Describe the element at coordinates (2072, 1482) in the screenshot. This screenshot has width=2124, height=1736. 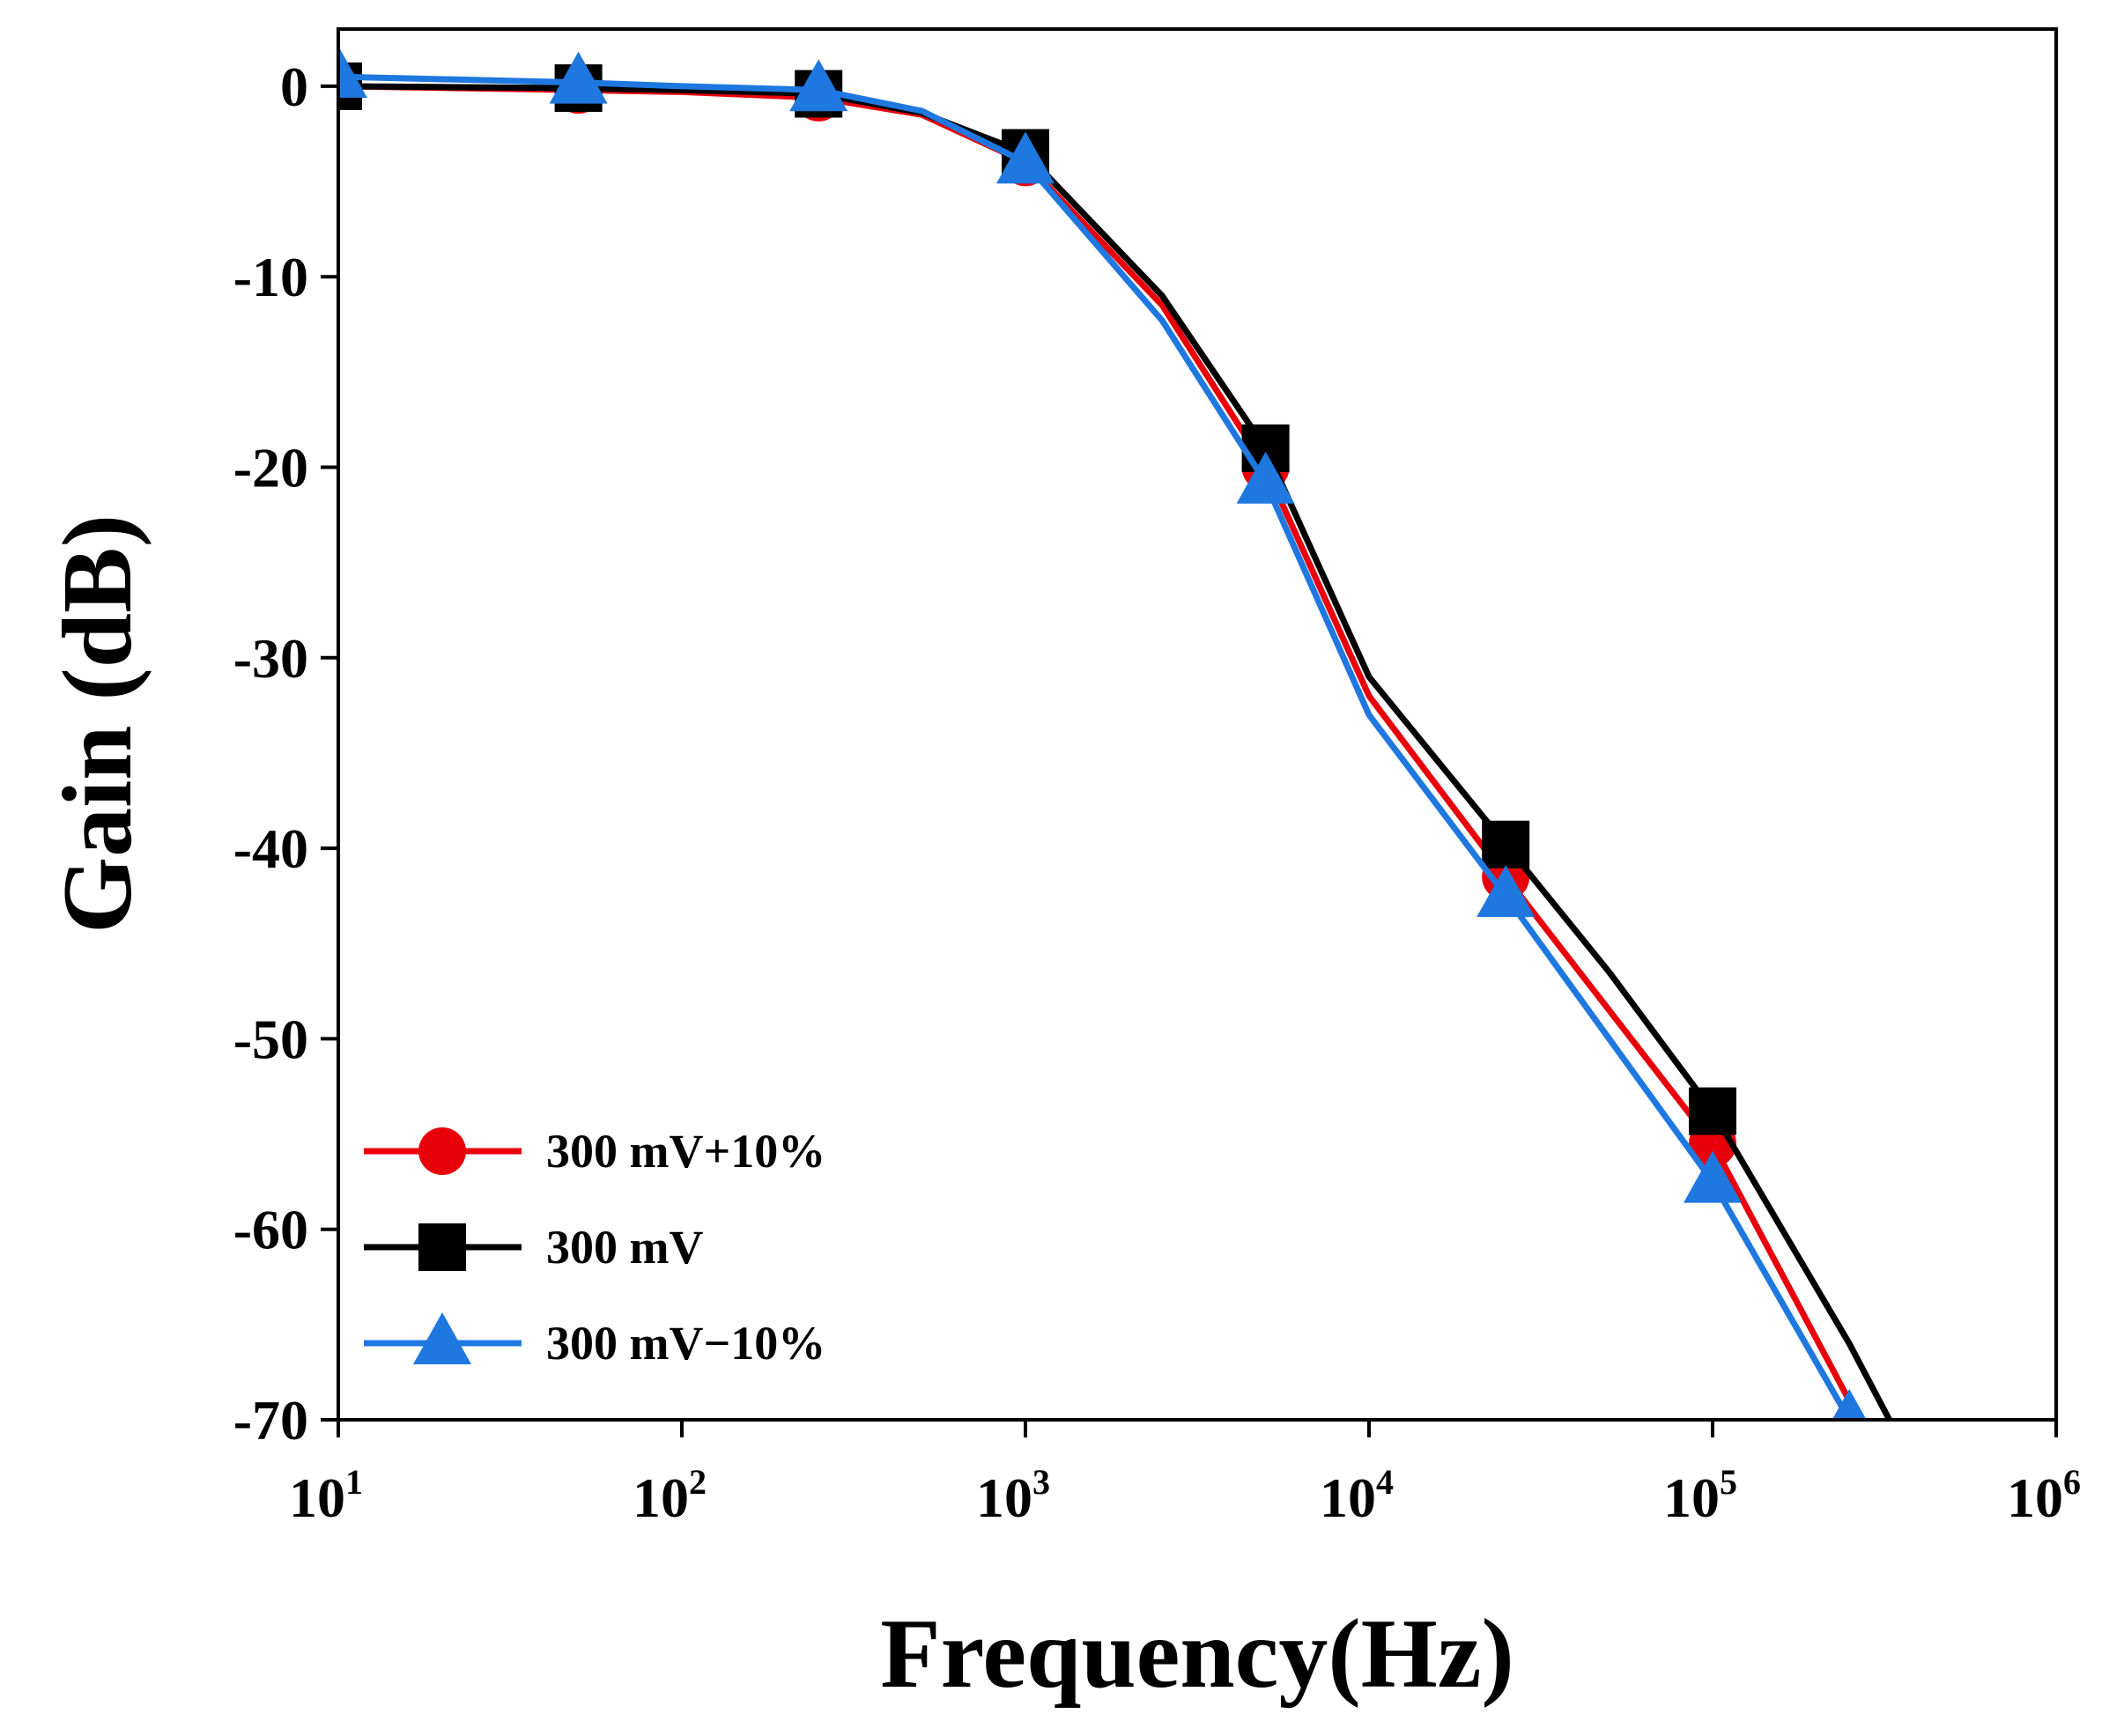
I see `x-tick-exponent: 6` at that location.